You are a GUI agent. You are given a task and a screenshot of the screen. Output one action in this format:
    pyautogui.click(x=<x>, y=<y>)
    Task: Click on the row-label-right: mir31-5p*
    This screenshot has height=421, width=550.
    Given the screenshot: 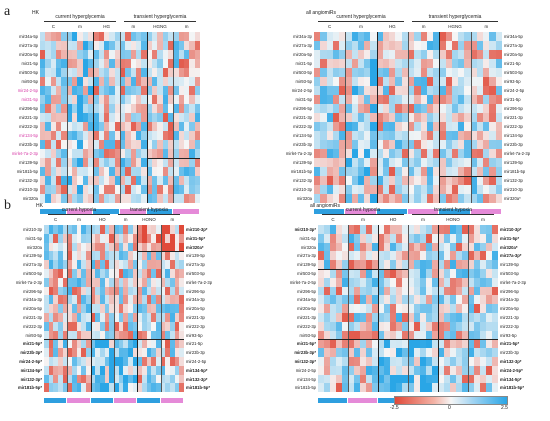 What is the action you would take?
    pyautogui.click(x=196, y=238)
    